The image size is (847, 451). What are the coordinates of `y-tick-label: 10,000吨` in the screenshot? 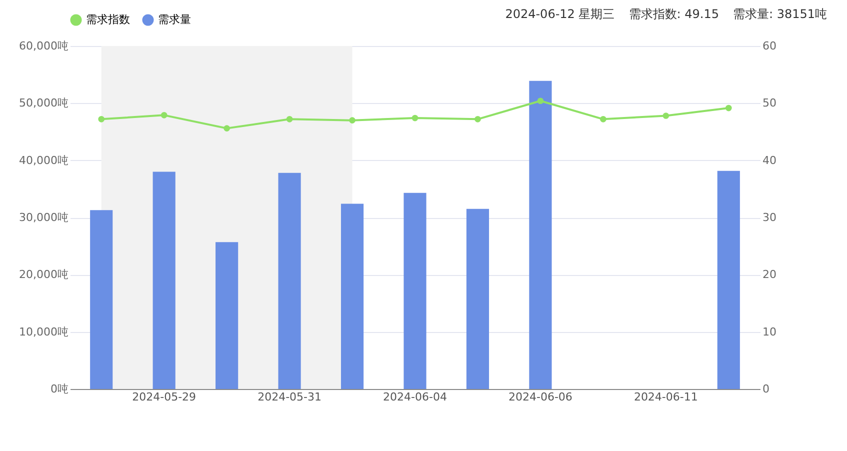 It's located at (43, 331).